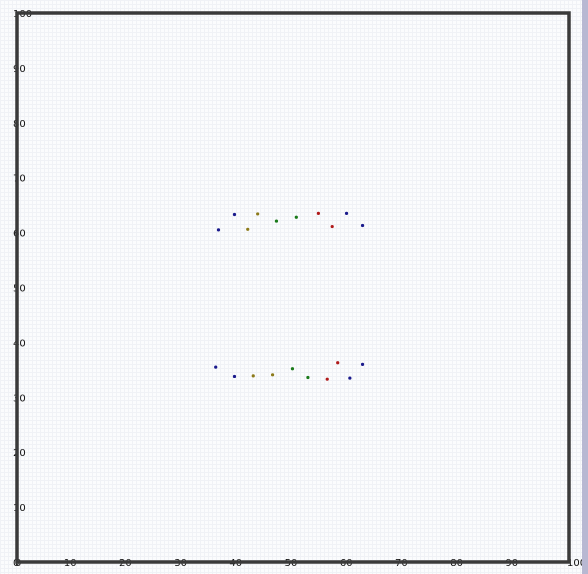 This screenshot has width=588, height=574. What do you see at coordinates (19, 398) in the screenshot?
I see `y-tick-label: 30` at bounding box center [19, 398].